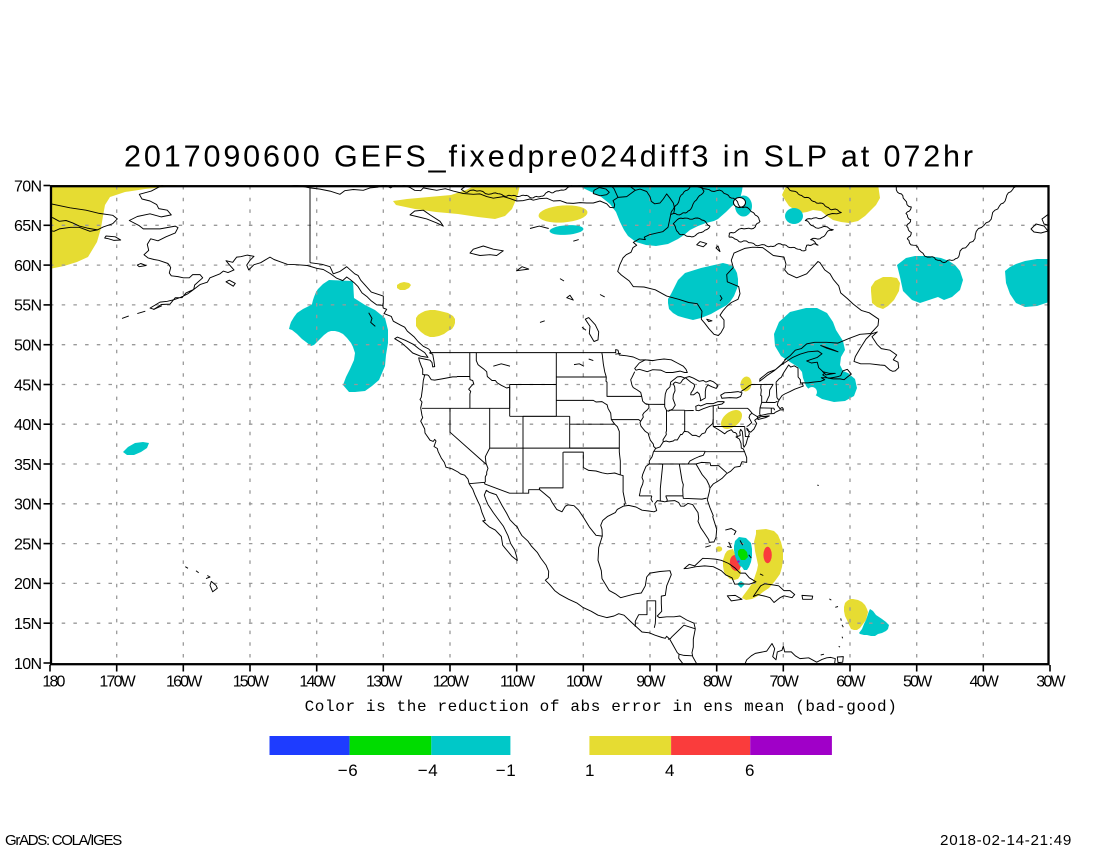  Describe the element at coordinates (384, 682) in the screenshot. I see `svg-text: 130W` at that location.